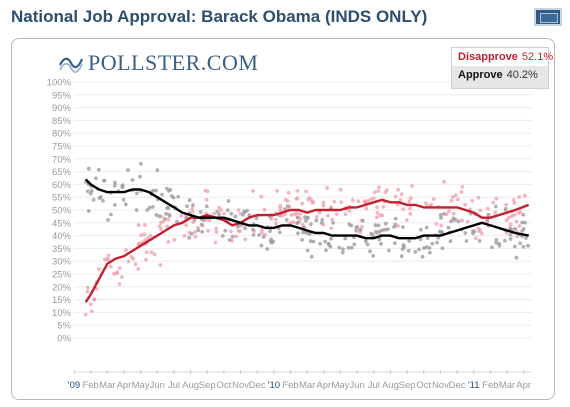  I want to click on x-tick-label: Jun, so click(356, 385).